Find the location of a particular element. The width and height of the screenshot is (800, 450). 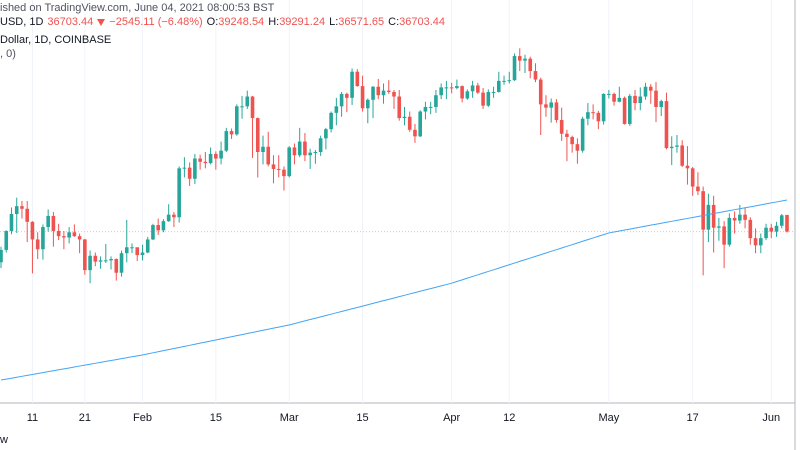

x-tick-label: 17 is located at coordinates (693, 418).